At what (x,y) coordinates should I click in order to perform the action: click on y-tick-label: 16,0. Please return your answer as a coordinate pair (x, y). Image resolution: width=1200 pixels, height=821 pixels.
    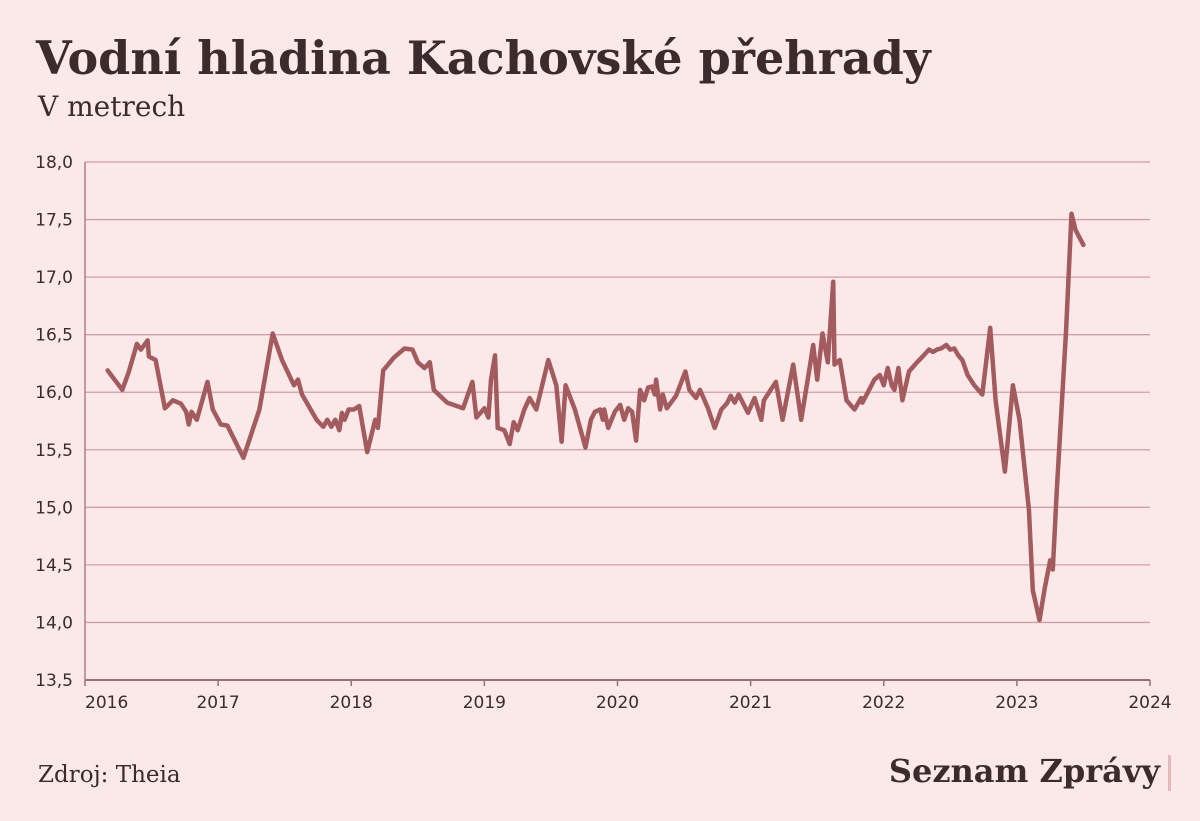
    Looking at the image, I should click on (54, 393).